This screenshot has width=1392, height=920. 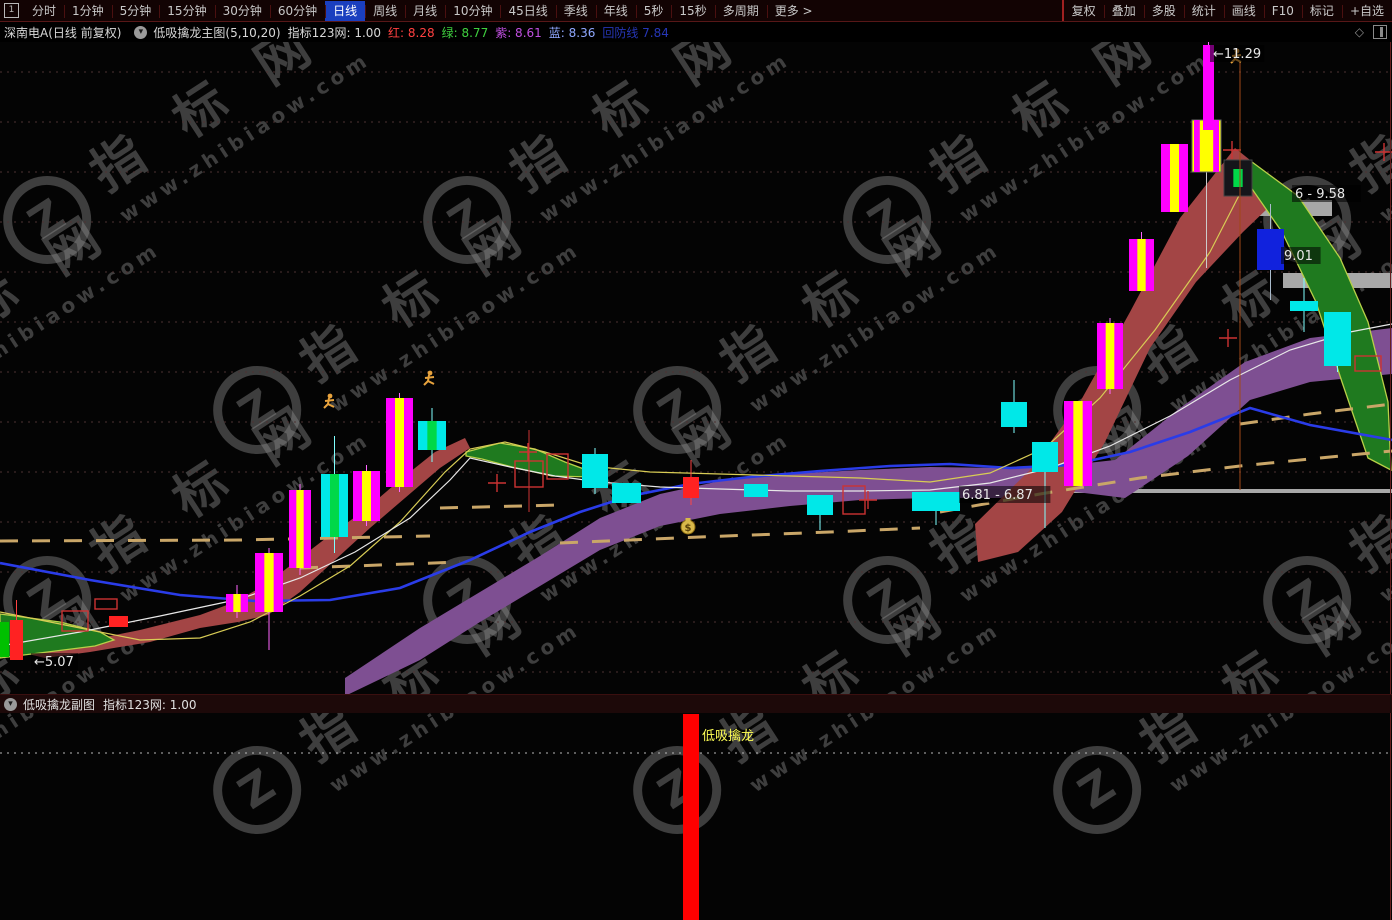 What do you see at coordinates (1243, 11) in the screenshot?
I see `menu-item-画线: 画线` at bounding box center [1243, 11].